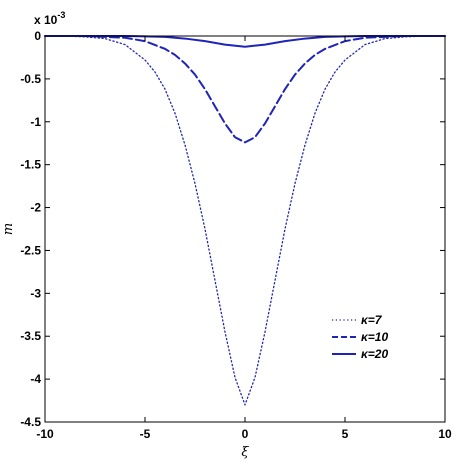 This screenshot has width=474, height=474. What do you see at coordinates (372, 320) in the screenshot?
I see `legend-label-1: κ=7` at bounding box center [372, 320].